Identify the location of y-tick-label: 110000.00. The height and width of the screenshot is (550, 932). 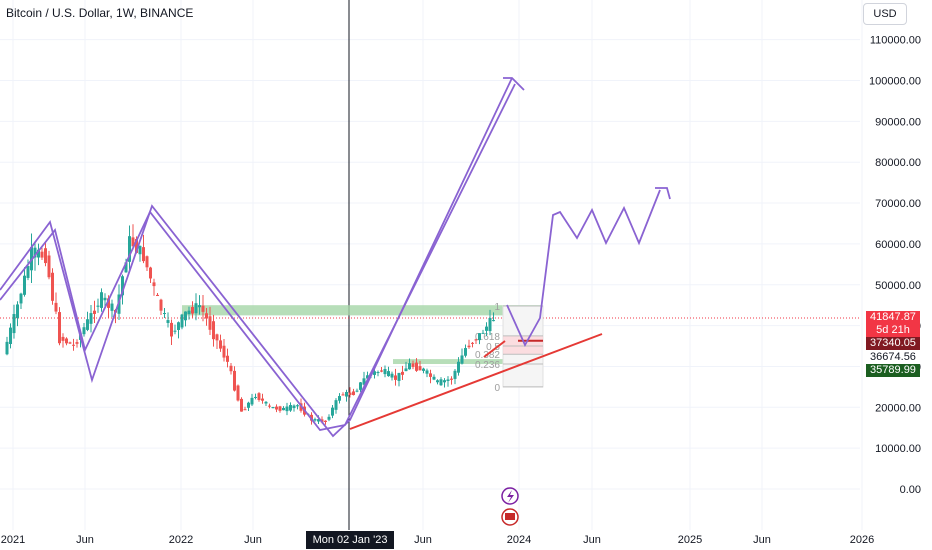
(895, 41).